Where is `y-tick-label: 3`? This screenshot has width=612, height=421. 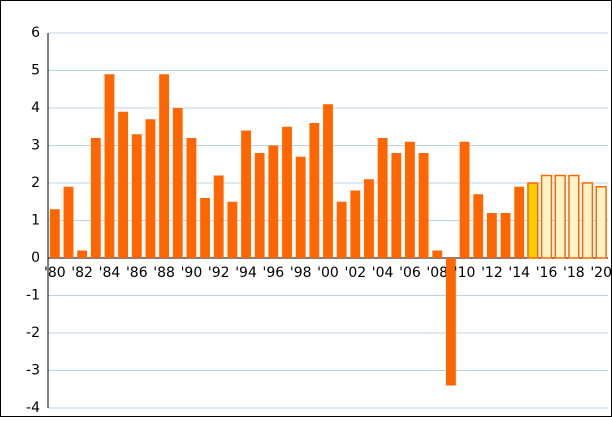 y-tick-label: 3 is located at coordinates (35, 146).